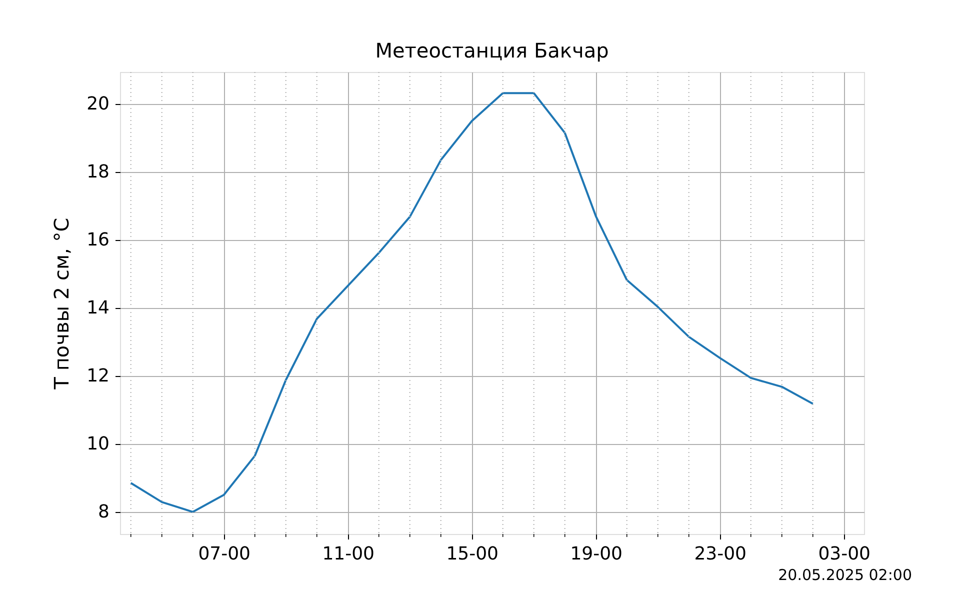  Describe the element at coordinates (845, 575) in the screenshot. I see `text: 20.05.2025 02:00` at that location.